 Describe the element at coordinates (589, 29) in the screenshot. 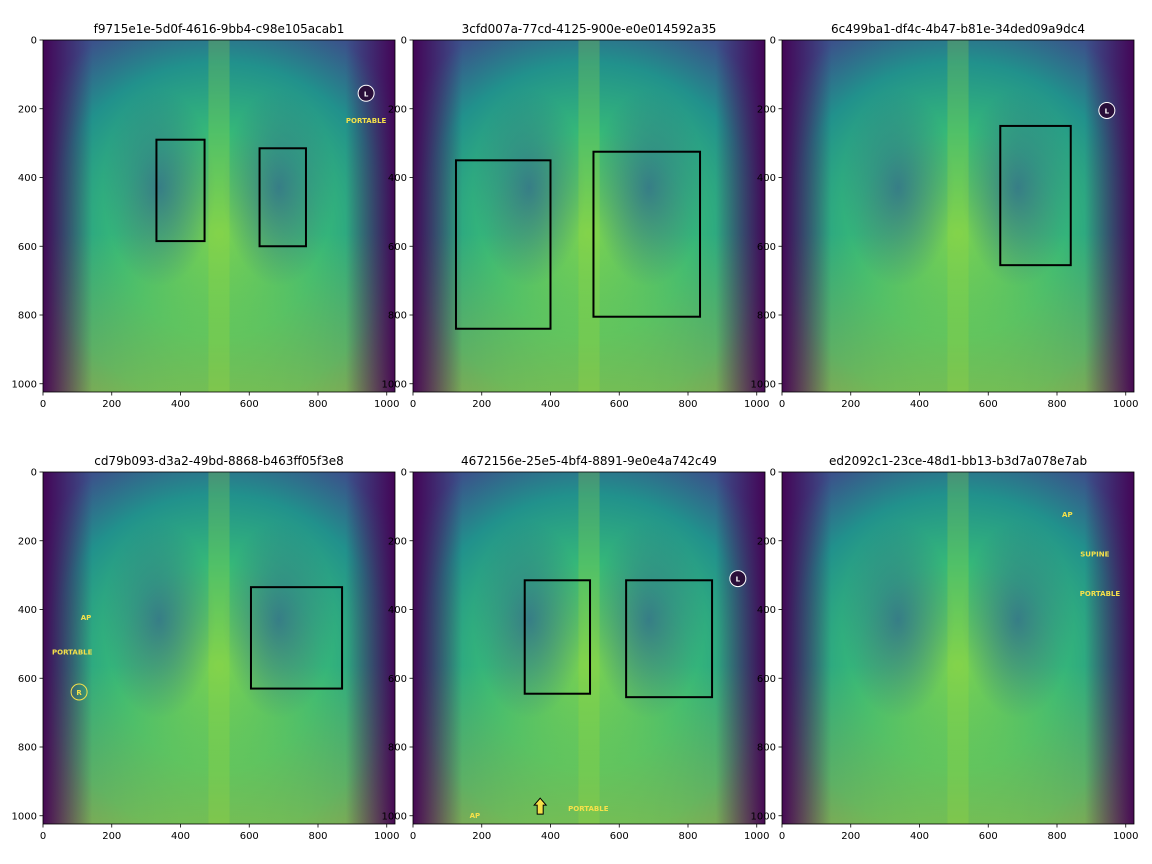

I see `panel-title: 3cfd007a-77cd-4125-900e-e0e014592a35` at that location.